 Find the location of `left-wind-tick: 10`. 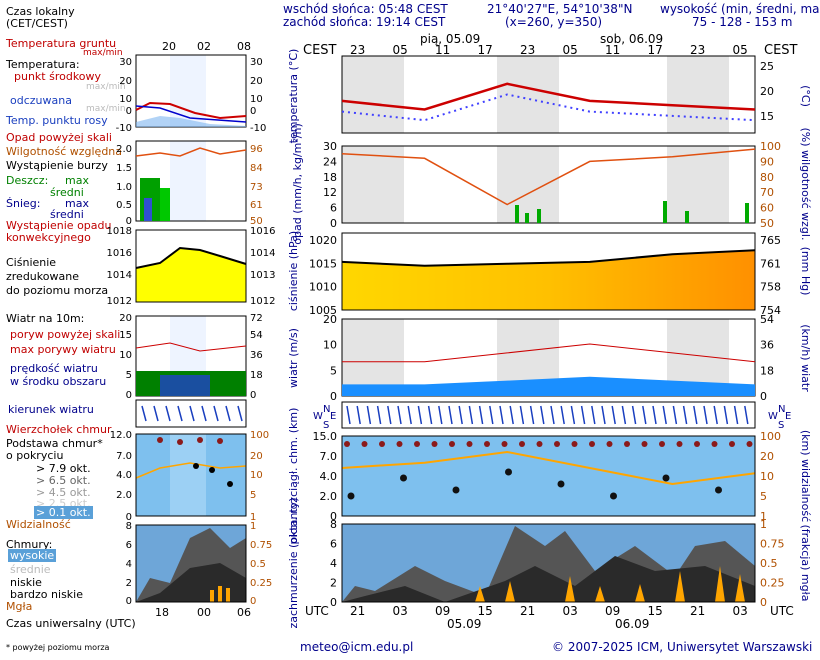

left-wind-tick: 10 is located at coordinates (125, 355).